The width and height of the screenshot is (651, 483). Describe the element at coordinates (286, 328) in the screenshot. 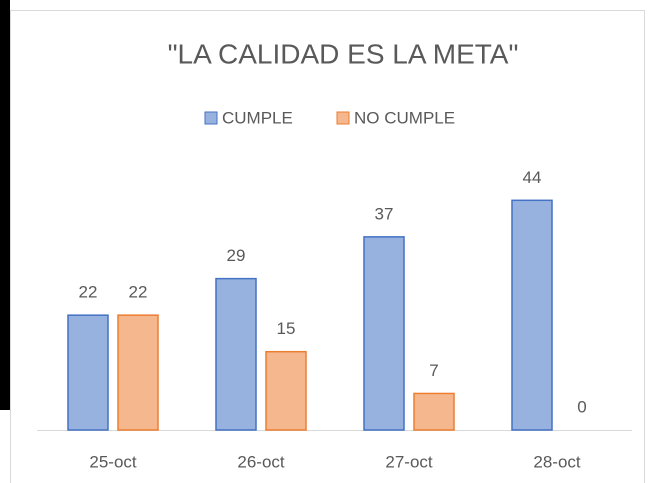

I see `data-label: 15` at that location.